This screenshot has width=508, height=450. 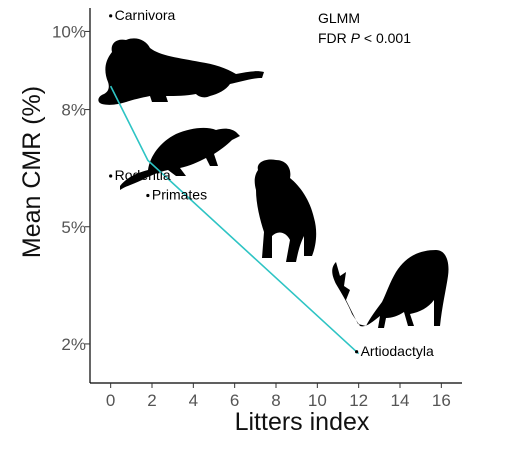 What do you see at coordinates (334, 38) in the screenshot?
I see `stat-fdr-label: FDR` at bounding box center [334, 38].